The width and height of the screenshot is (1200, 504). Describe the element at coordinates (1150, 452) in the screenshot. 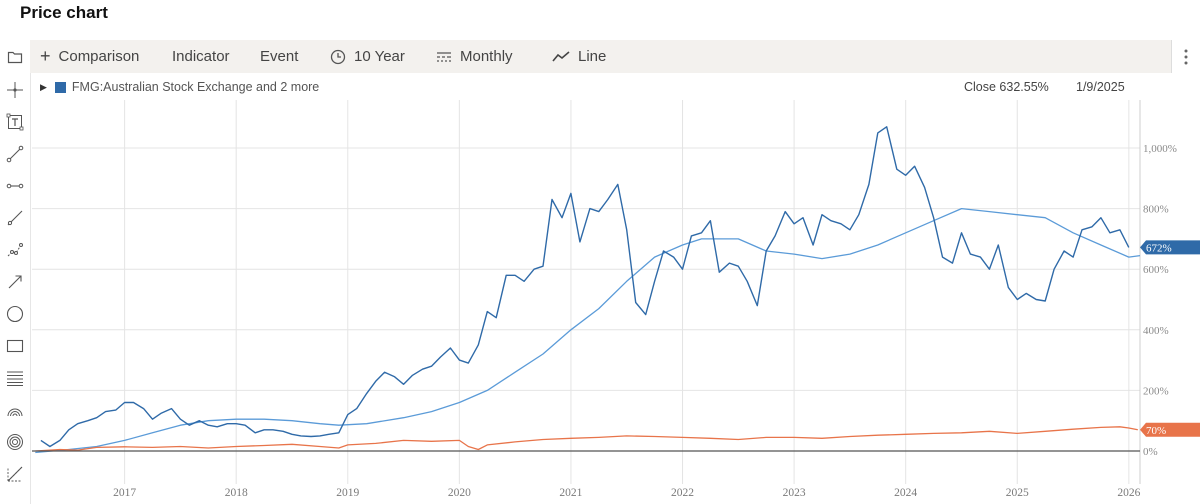

I see `y-tick-label: 0%` at that location.